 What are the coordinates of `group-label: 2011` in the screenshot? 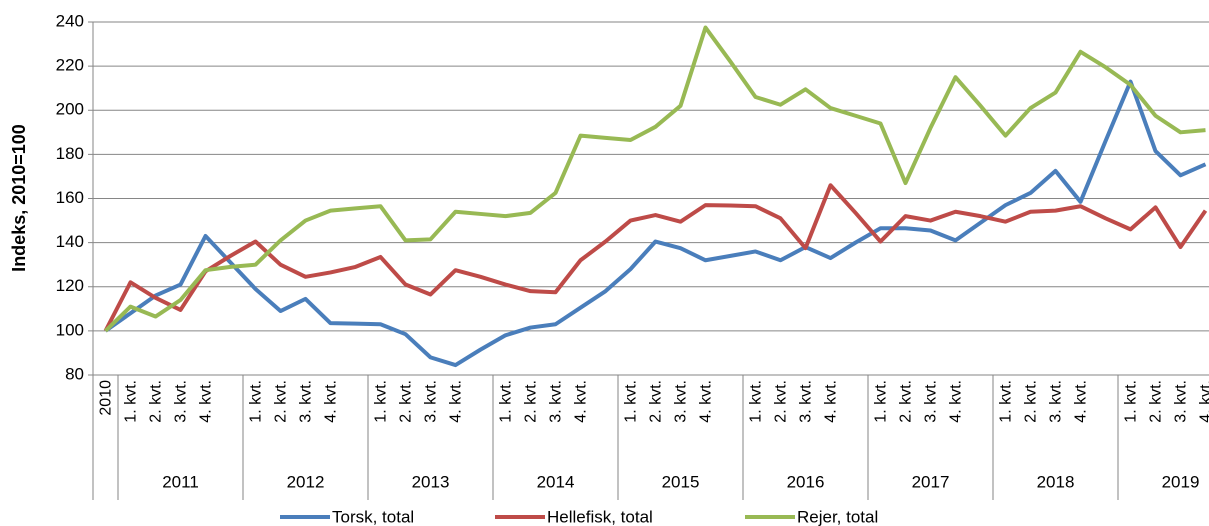 It's located at (180, 481).